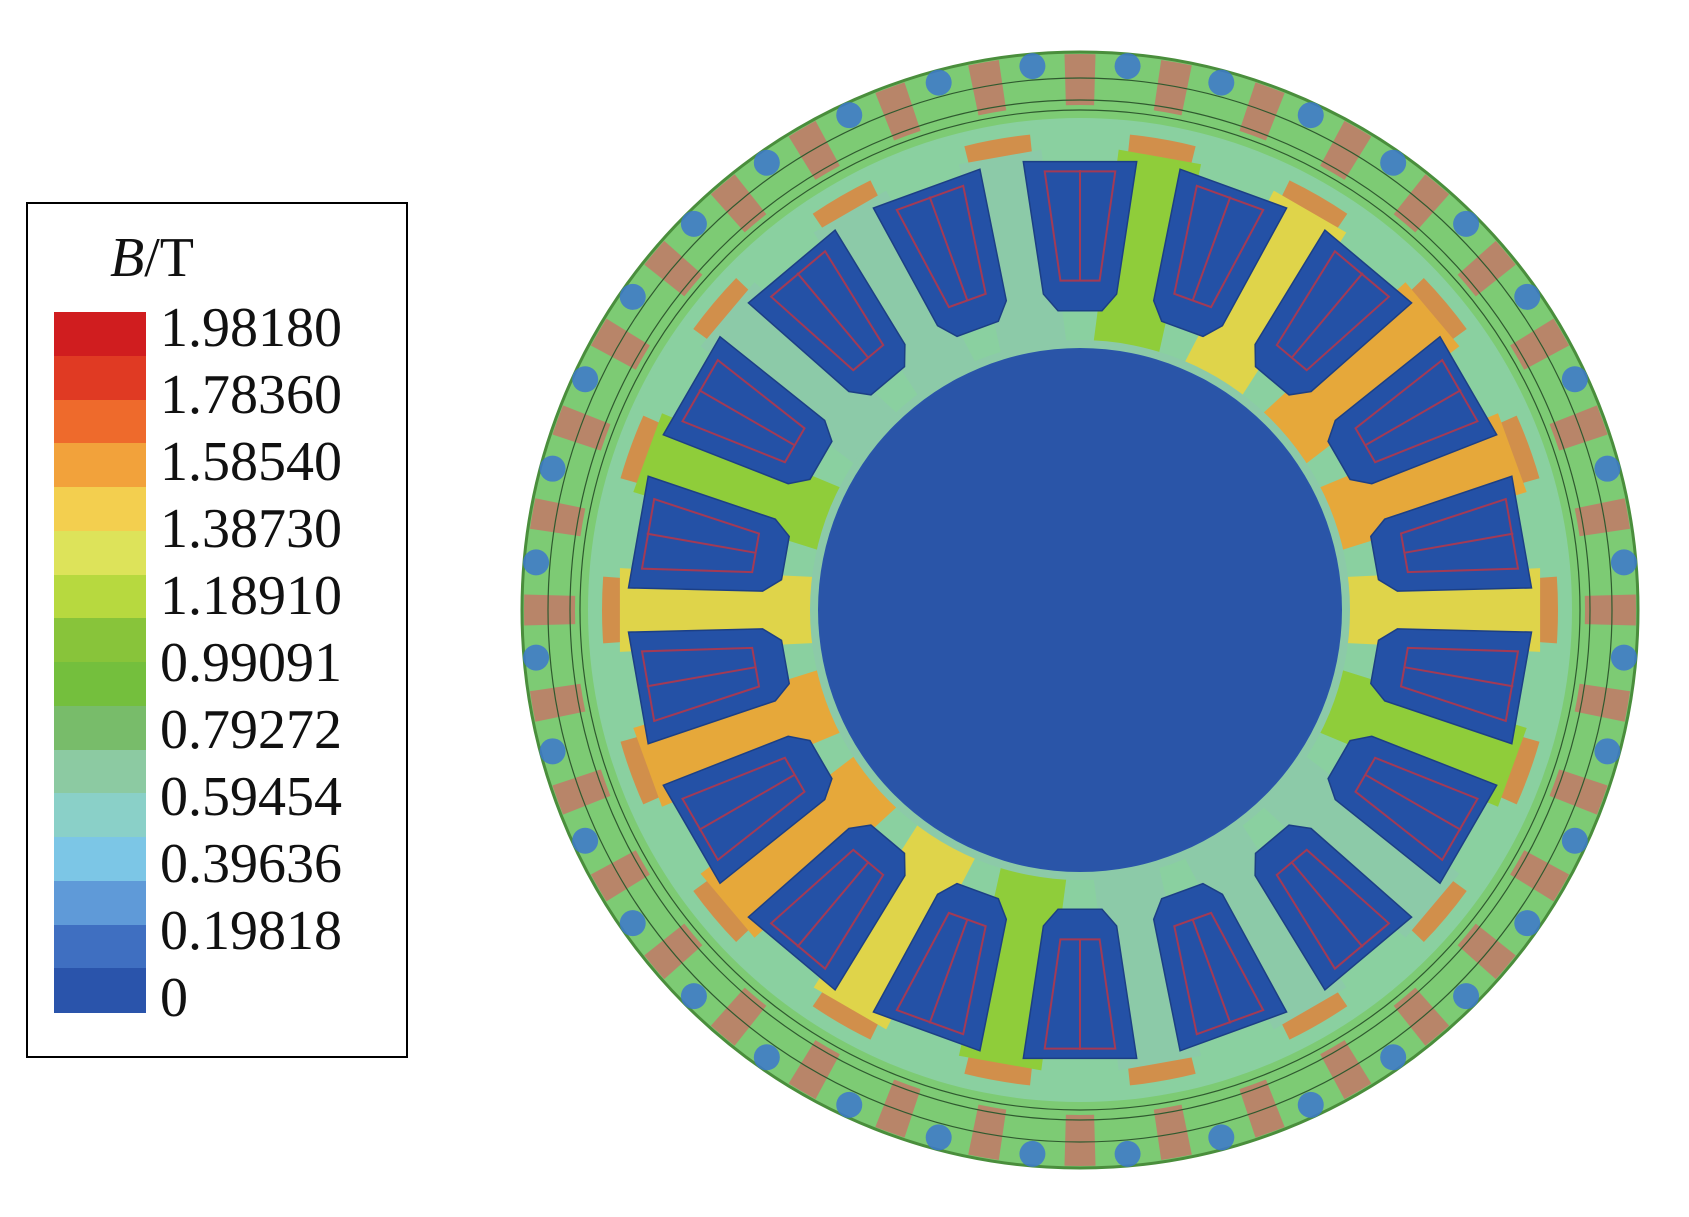  Describe the element at coordinates (251, 395) in the screenshot. I see `legend-tick-label: 1.78360` at that location.